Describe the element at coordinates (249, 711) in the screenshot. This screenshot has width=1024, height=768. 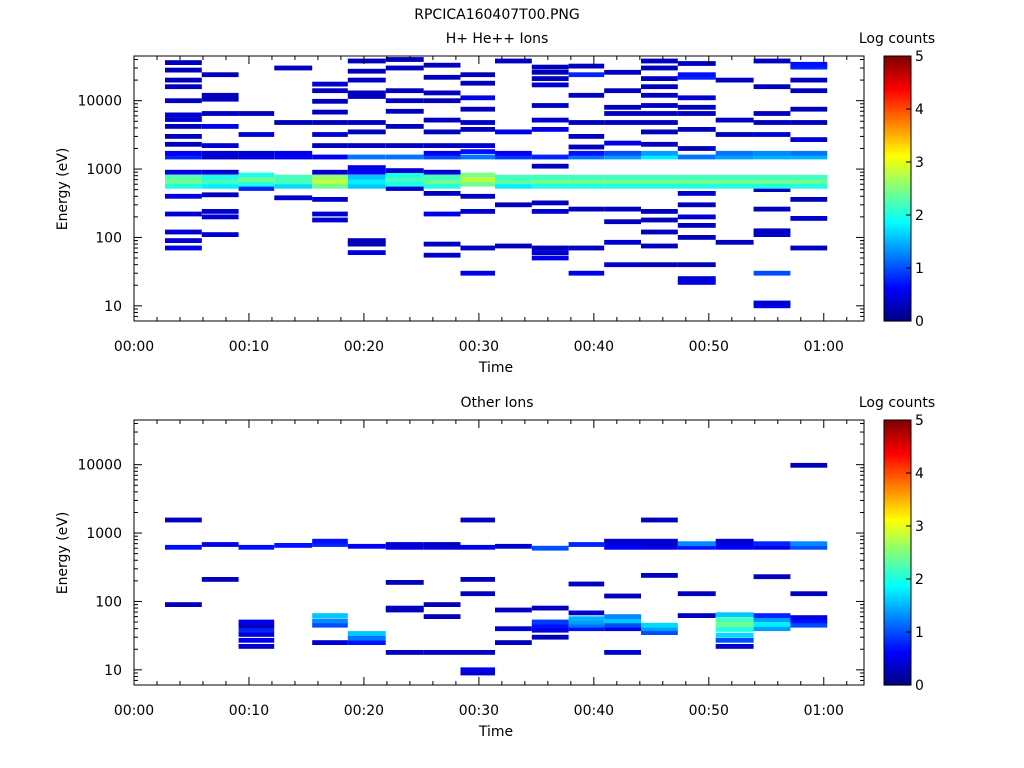
I see `x-tick-label: 00:10` at that location.